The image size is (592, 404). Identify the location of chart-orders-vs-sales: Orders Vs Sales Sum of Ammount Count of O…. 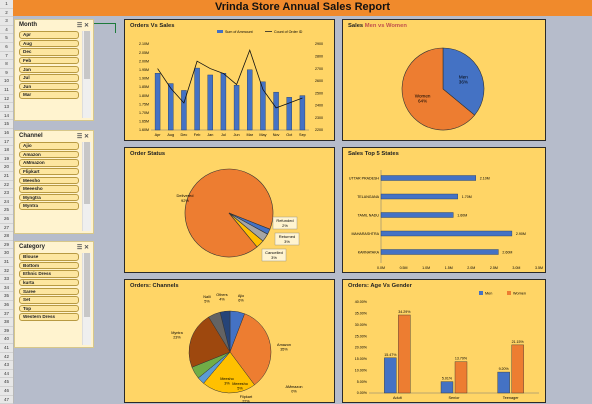
(229, 80).